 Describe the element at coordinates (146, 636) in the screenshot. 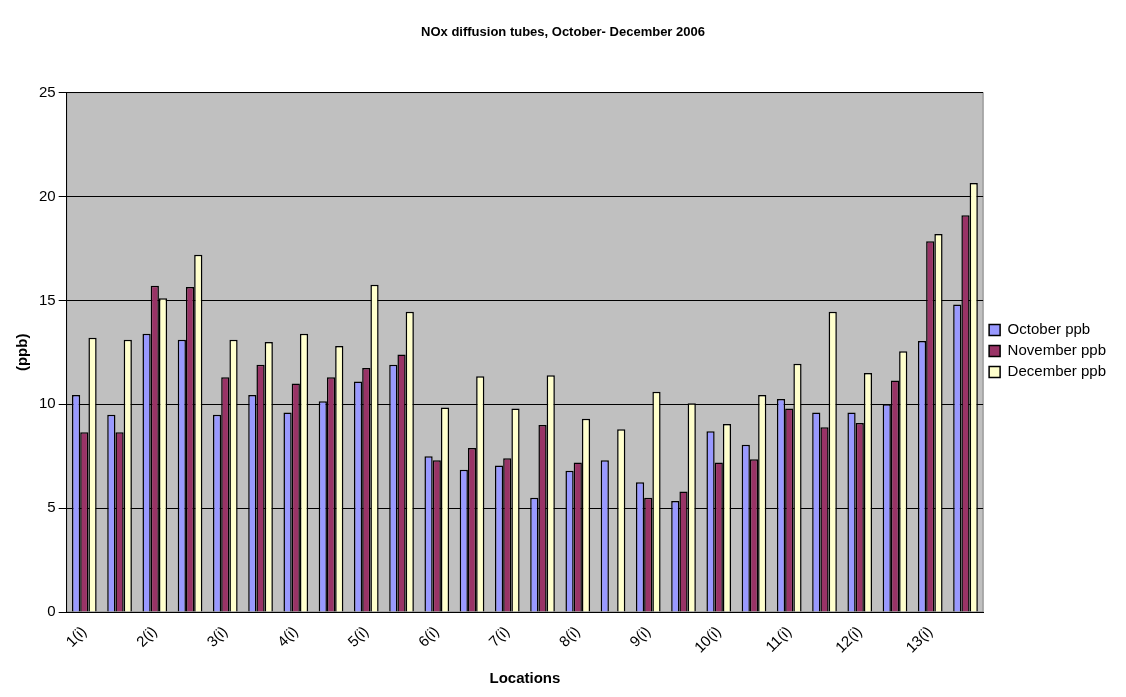

I see `x-tick-label: 2(i)` at that location.